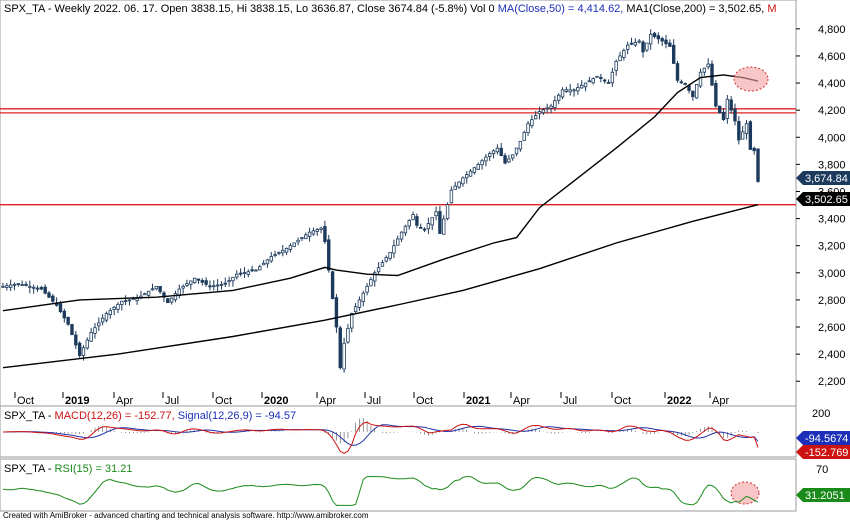  What do you see at coordinates (832, 111) in the screenshot?
I see `y-tick-label: 4,200` at bounding box center [832, 111].